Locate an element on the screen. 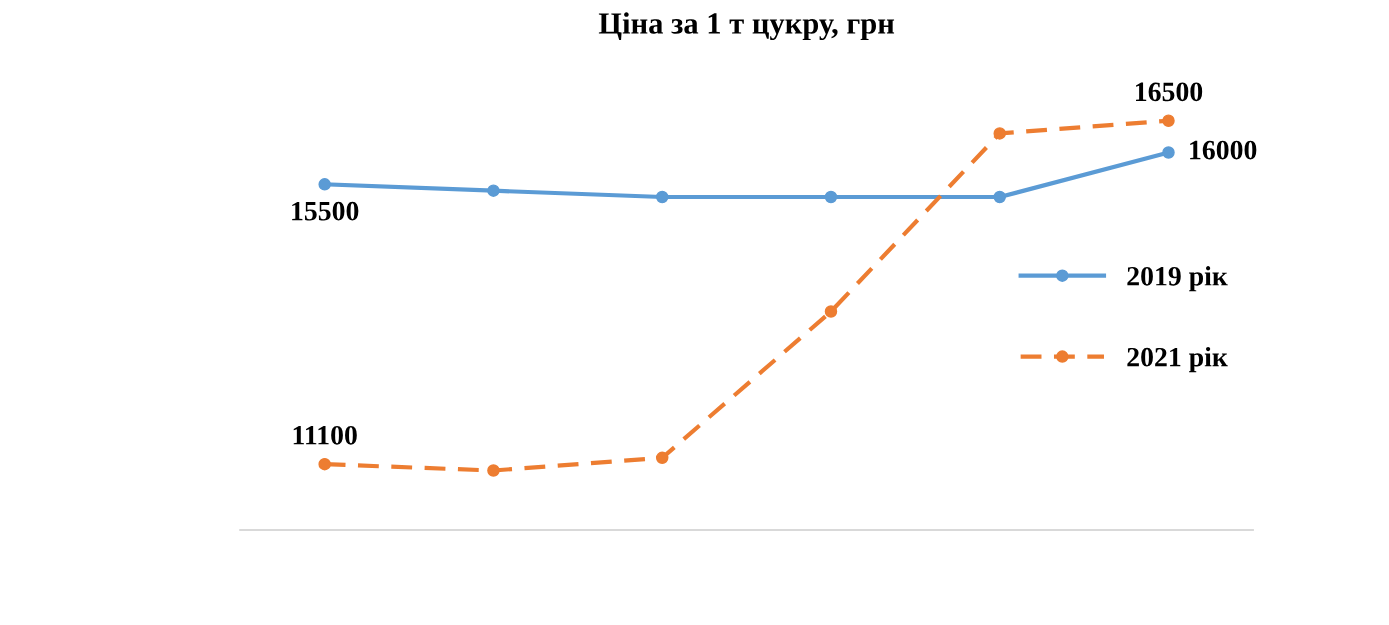 The height and width of the screenshot is (625, 1389). data-label: 16500 is located at coordinates (1169, 92).